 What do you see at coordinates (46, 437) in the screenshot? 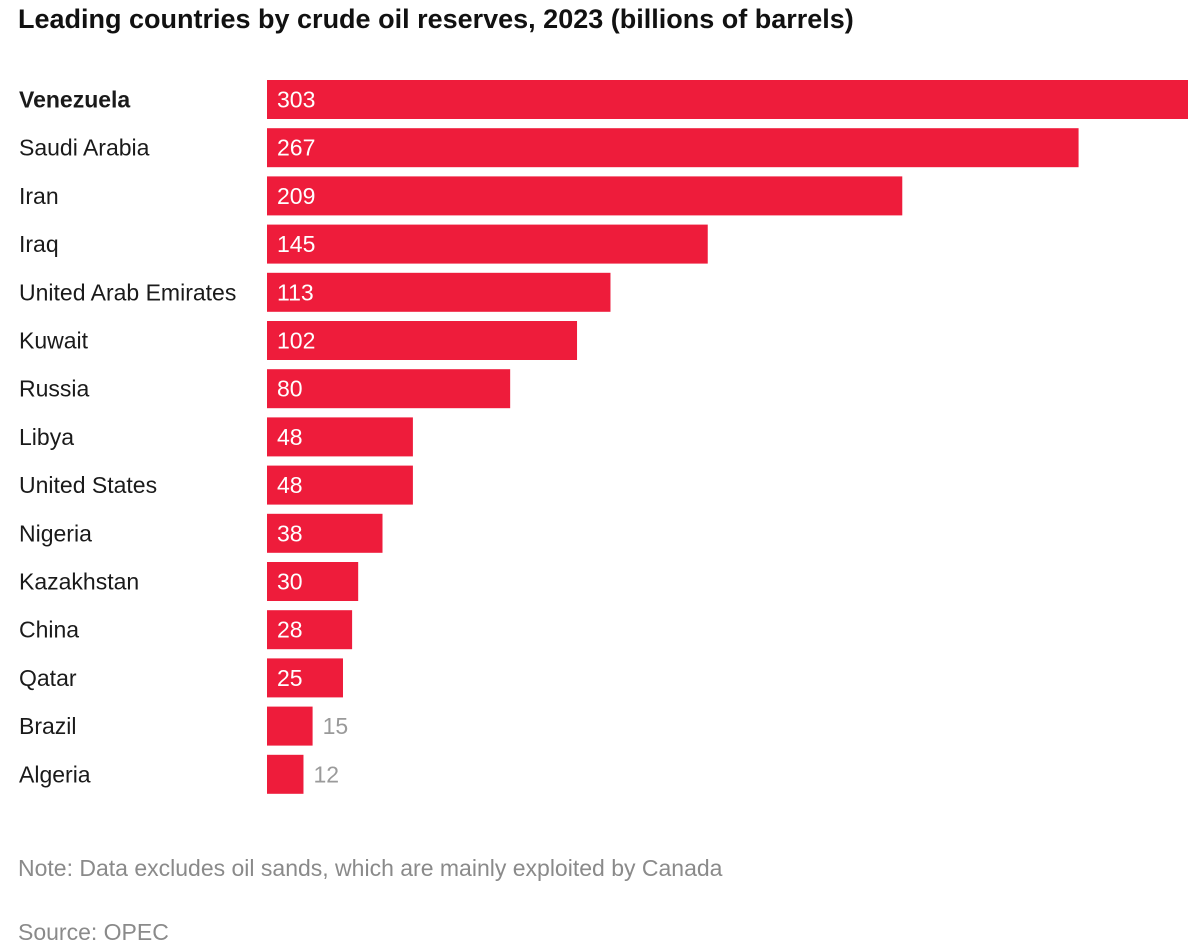
I see `category-label-libya: Libya` at bounding box center [46, 437].